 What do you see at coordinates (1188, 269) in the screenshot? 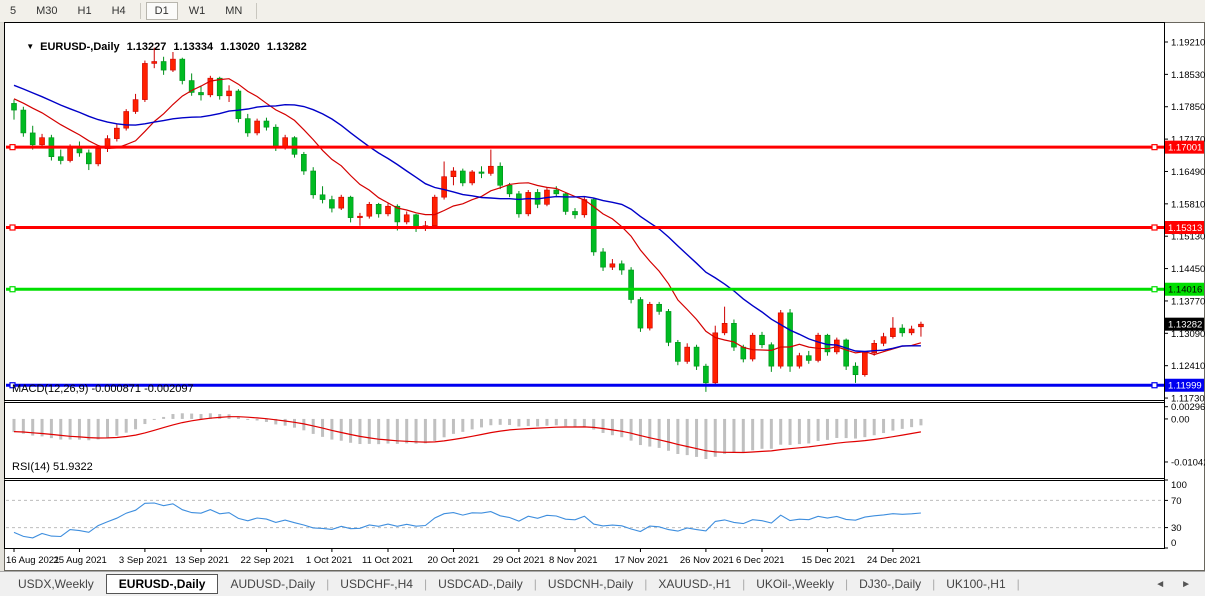
I see `svg-text: 1.14450` at bounding box center [1188, 269].